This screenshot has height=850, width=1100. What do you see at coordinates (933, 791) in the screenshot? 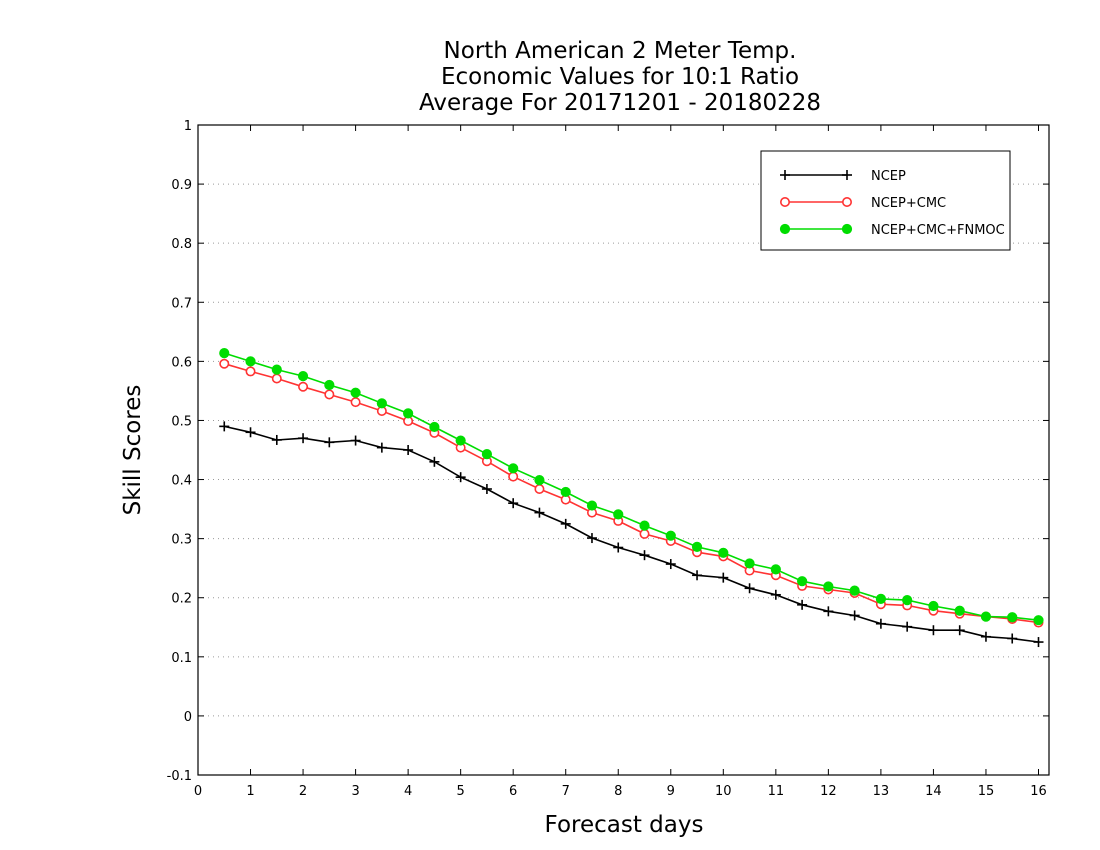
I see `x-tick-label: 14` at bounding box center [933, 791].